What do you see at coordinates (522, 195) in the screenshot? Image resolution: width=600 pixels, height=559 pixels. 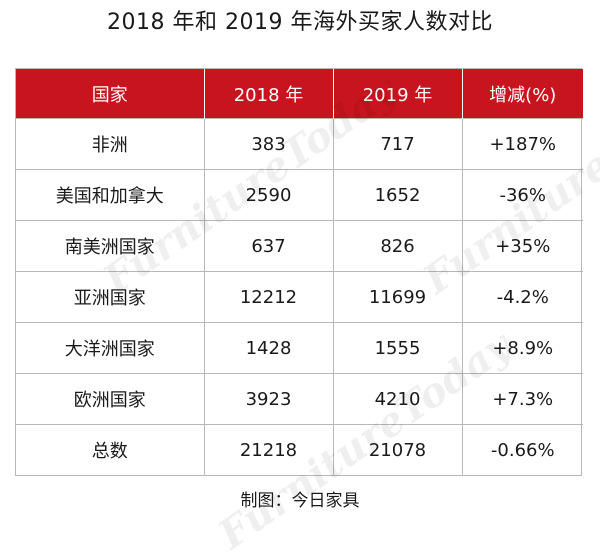 I see `cell-change: -36%` at bounding box center [522, 195].